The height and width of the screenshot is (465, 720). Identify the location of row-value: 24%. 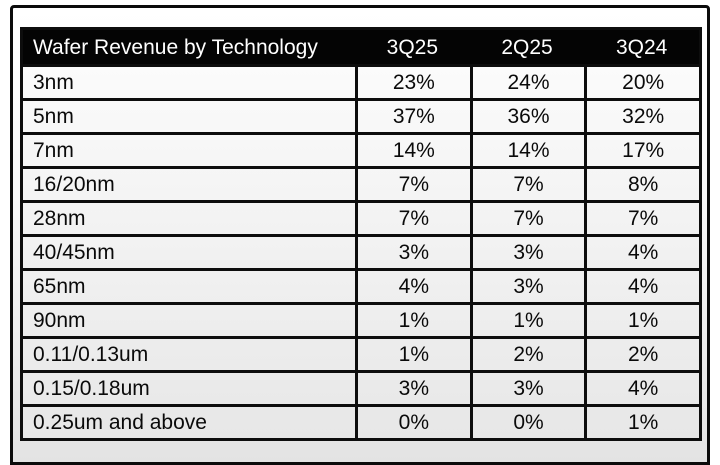
(527, 82).